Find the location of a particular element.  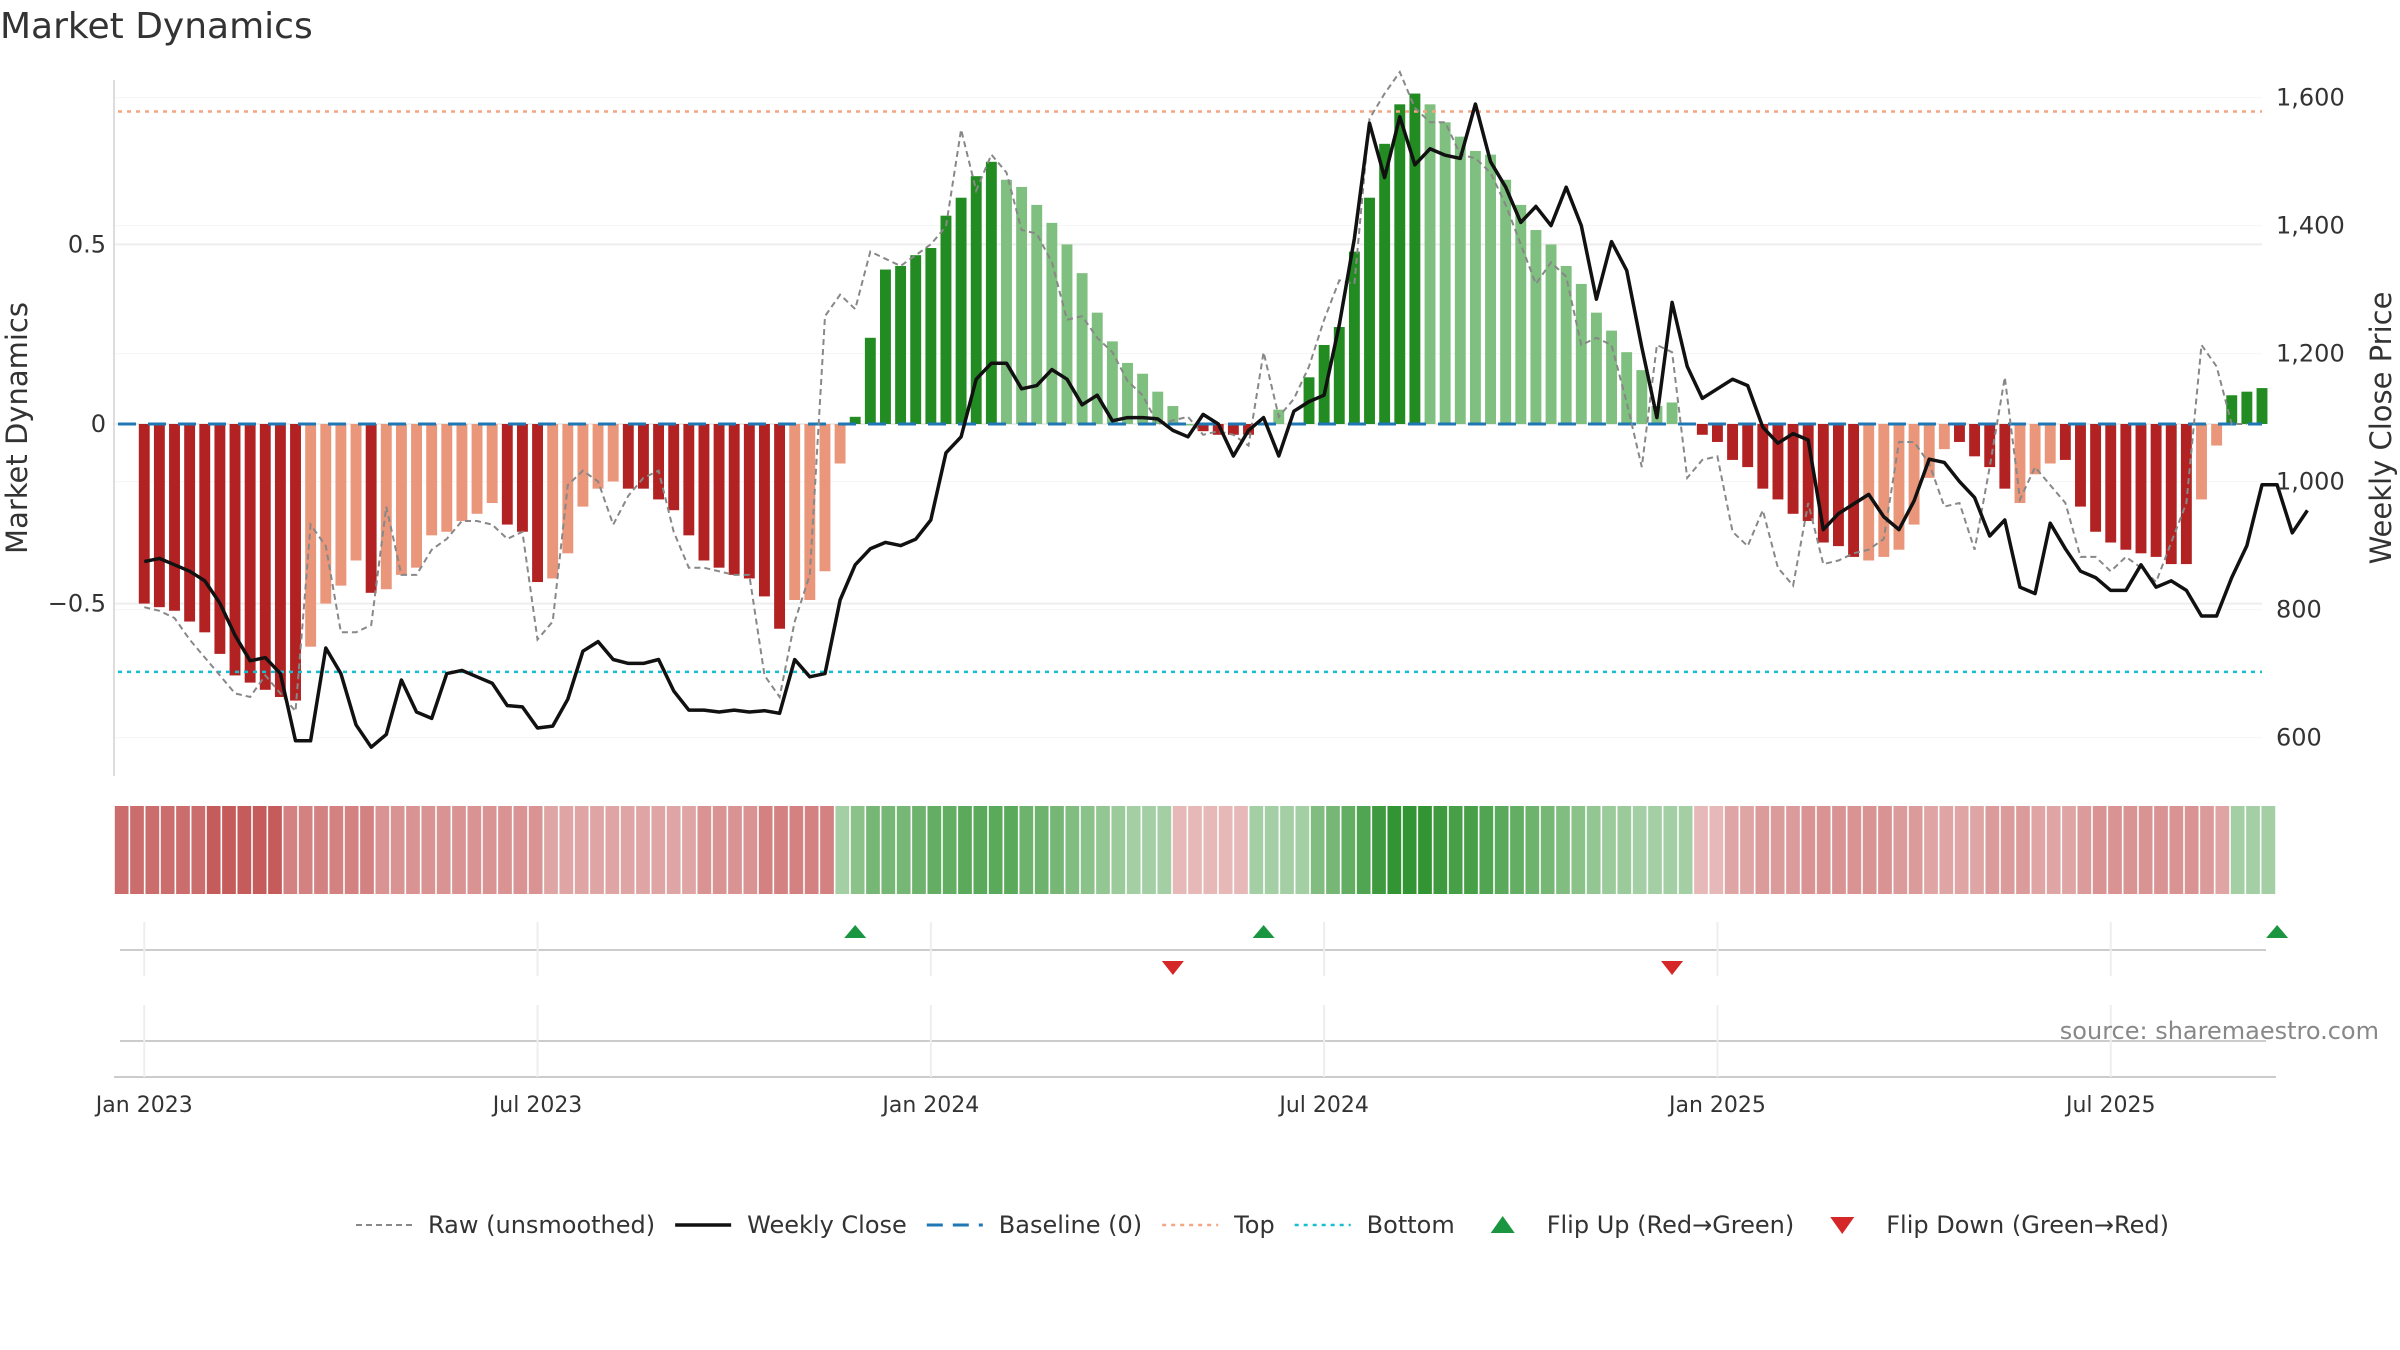

chart-title: Market Dynamics is located at coordinates (156, 26).